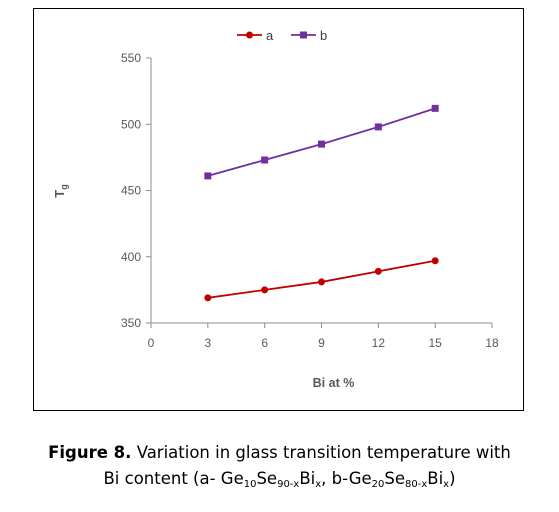 Image resolution: width=559 pixels, height=512 pixels. What do you see at coordinates (346, 478) in the screenshot?
I see `caption-mid: , b-Ge` at bounding box center [346, 478].